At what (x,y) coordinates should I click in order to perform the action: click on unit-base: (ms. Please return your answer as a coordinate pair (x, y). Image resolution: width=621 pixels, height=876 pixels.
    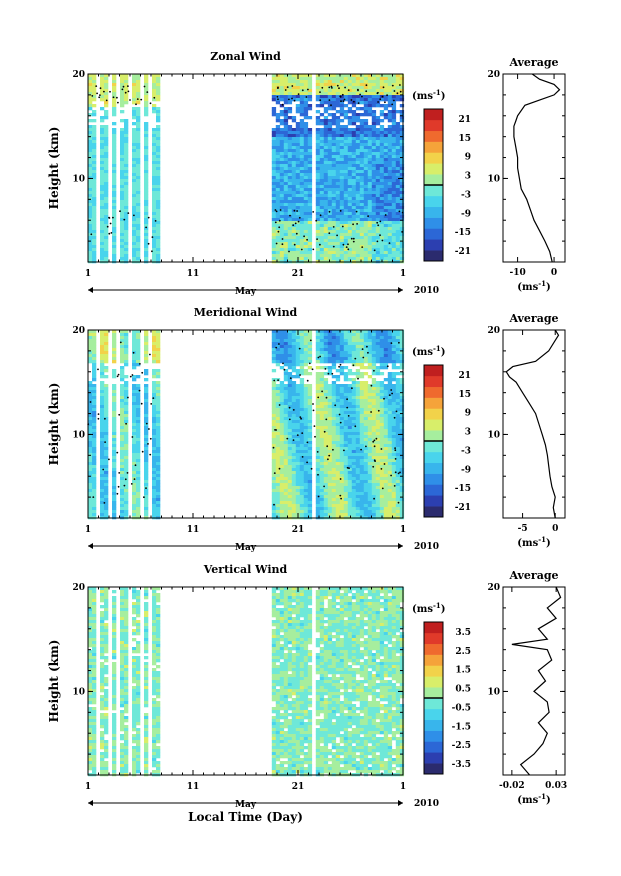
    Looking at the image, I should click on (422, 96).